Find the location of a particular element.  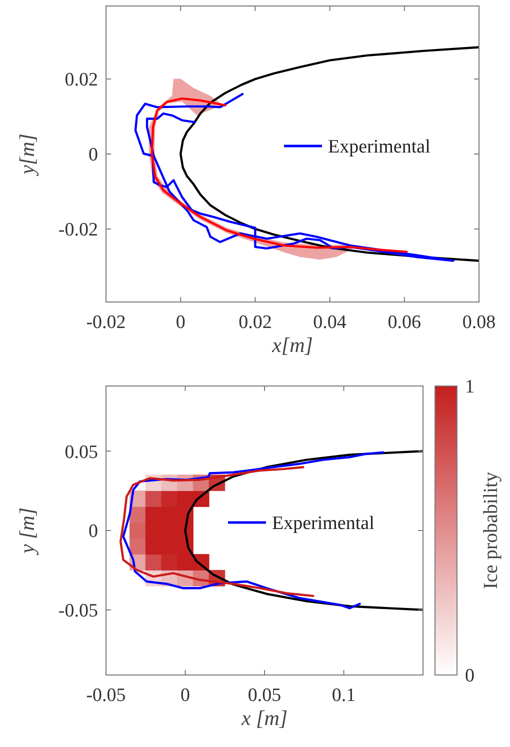

x-axis-title: x[m] is located at coordinates (292, 345).